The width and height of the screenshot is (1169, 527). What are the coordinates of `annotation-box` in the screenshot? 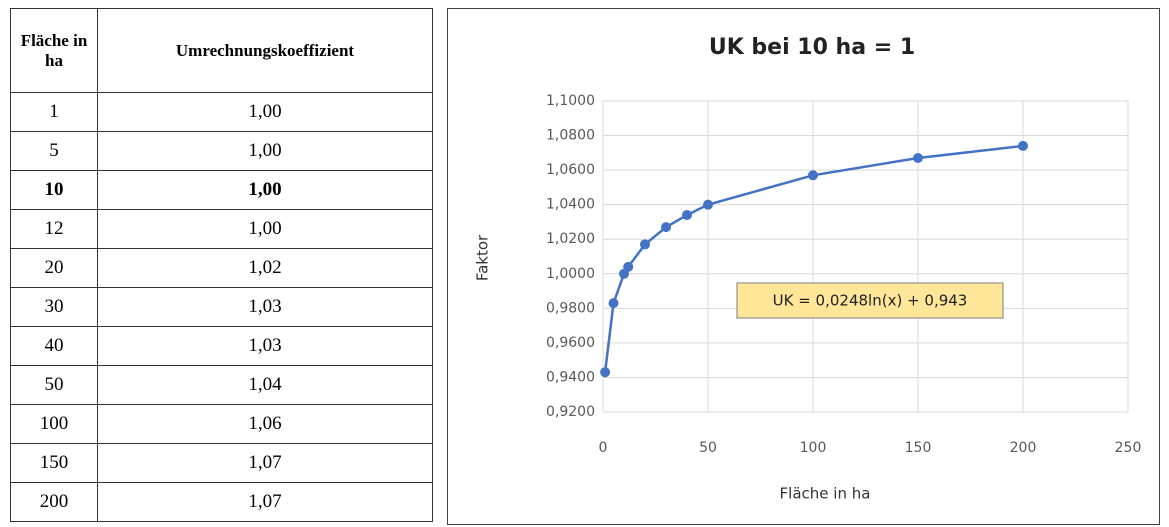 It's located at (870, 300).